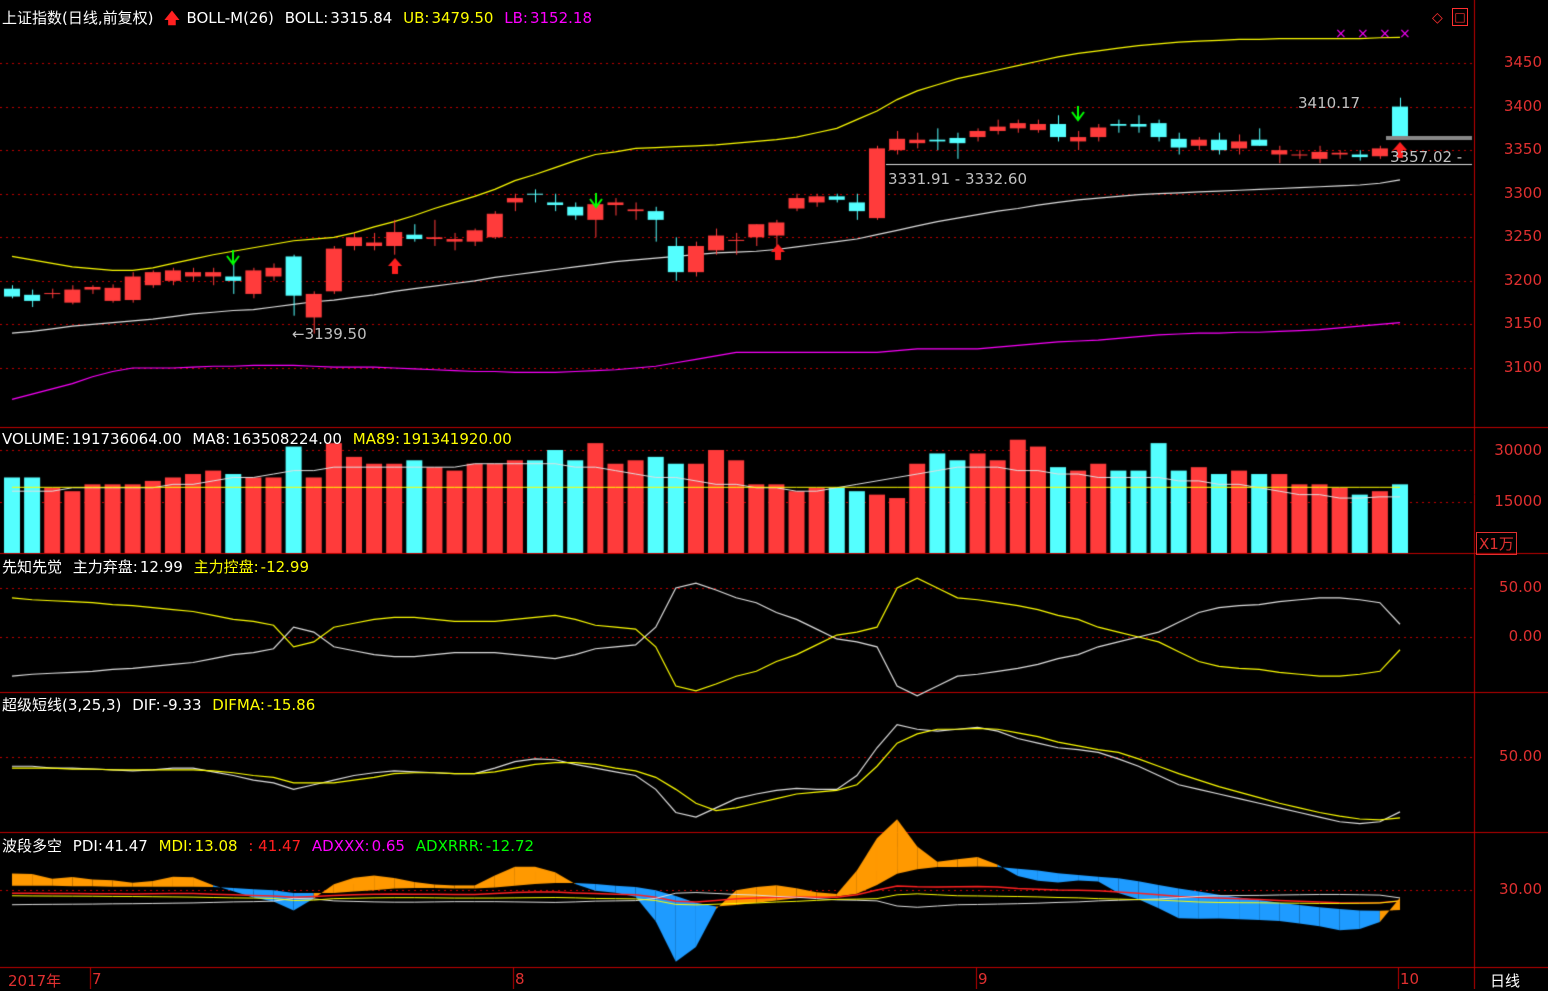  What do you see at coordinates (416, 18) in the screenshot?
I see `ub-label: UB:` at bounding box center [416, 18].